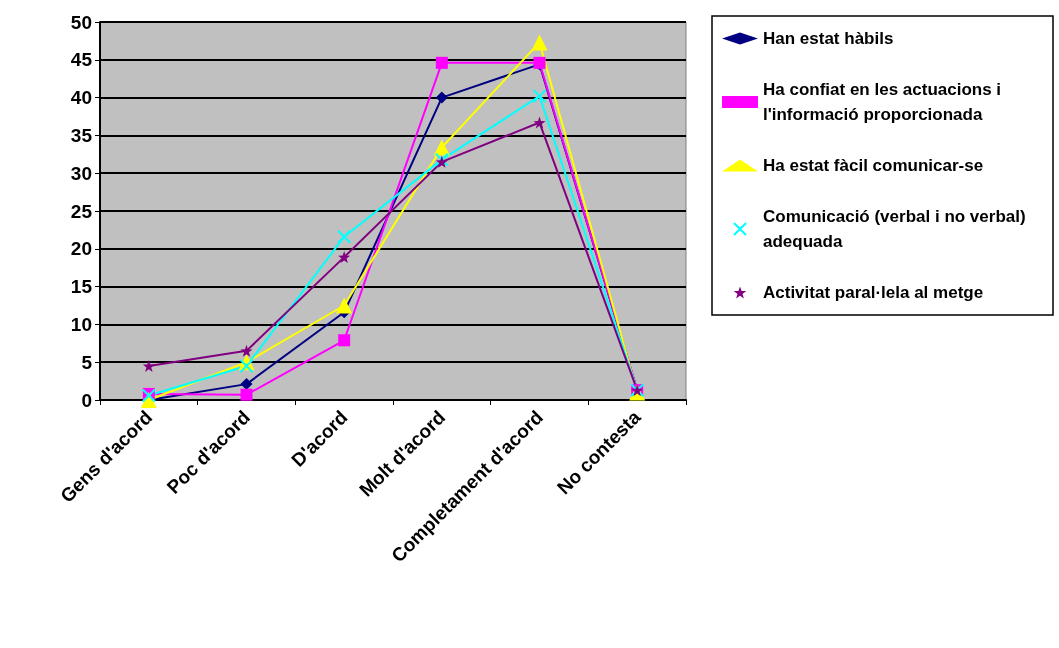  I want to click on y-tick-label: 15, so click(81, 287).